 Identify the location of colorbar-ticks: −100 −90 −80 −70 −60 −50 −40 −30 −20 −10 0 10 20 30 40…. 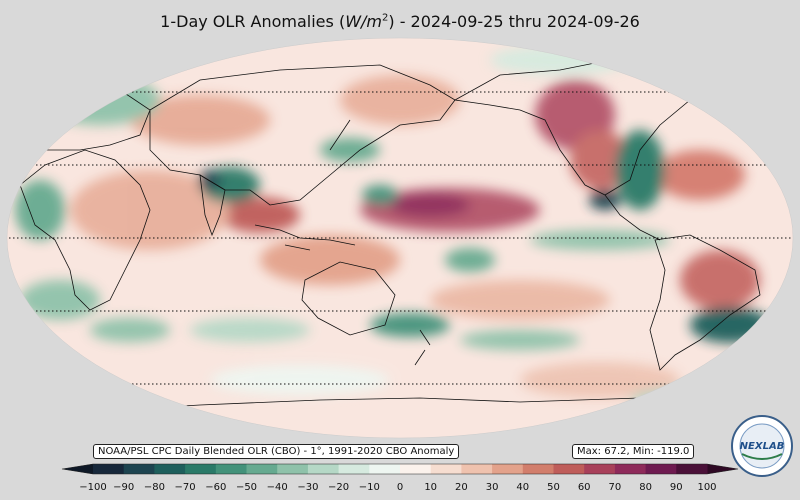
(400, 489).